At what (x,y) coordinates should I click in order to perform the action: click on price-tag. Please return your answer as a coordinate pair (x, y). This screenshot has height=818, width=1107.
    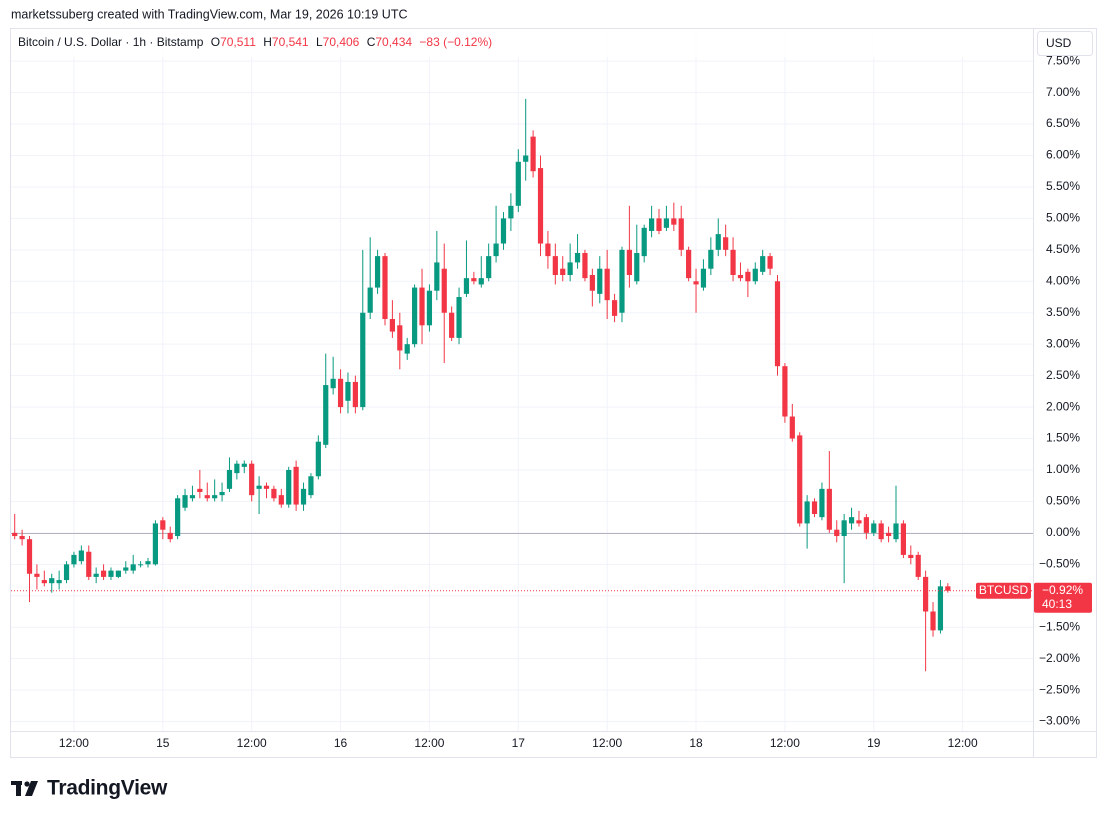
    Looking at the image, I should click on (1063, 597).